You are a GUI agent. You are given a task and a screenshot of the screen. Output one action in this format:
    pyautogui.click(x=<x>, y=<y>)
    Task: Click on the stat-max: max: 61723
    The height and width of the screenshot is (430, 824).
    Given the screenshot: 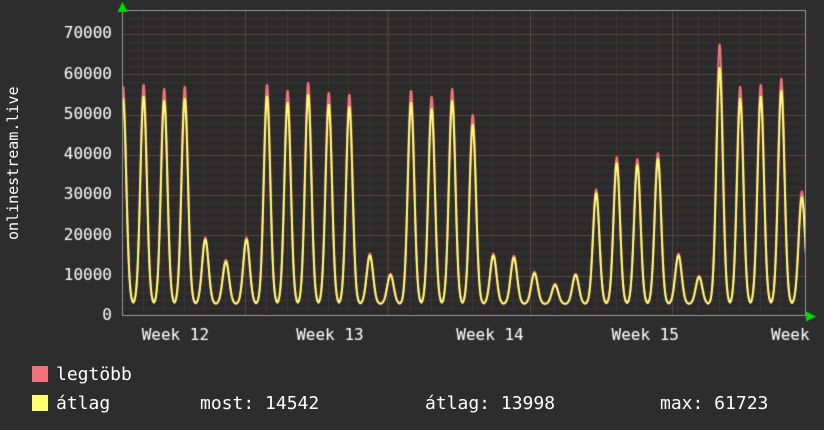 What is the action you would take?
    pyautogui.click(x=714, y=403)
    